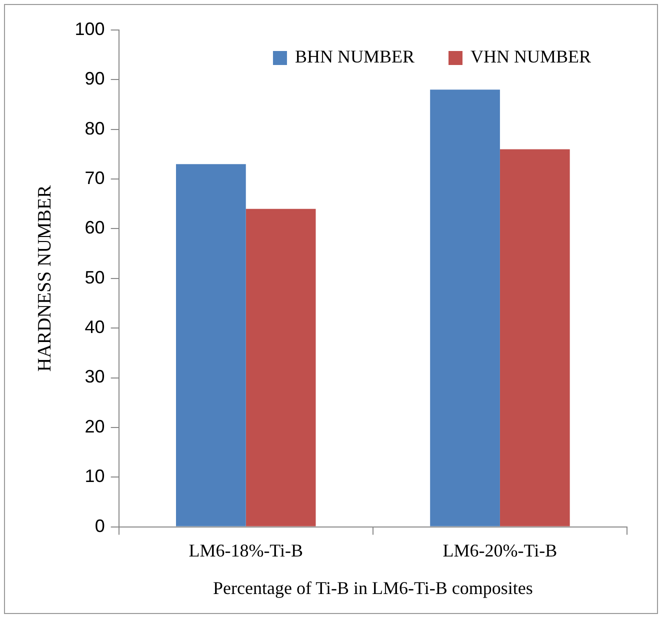 This screenshot has height=624, width=665. I want to click on y-tick-label: 100, so click(89, 28).